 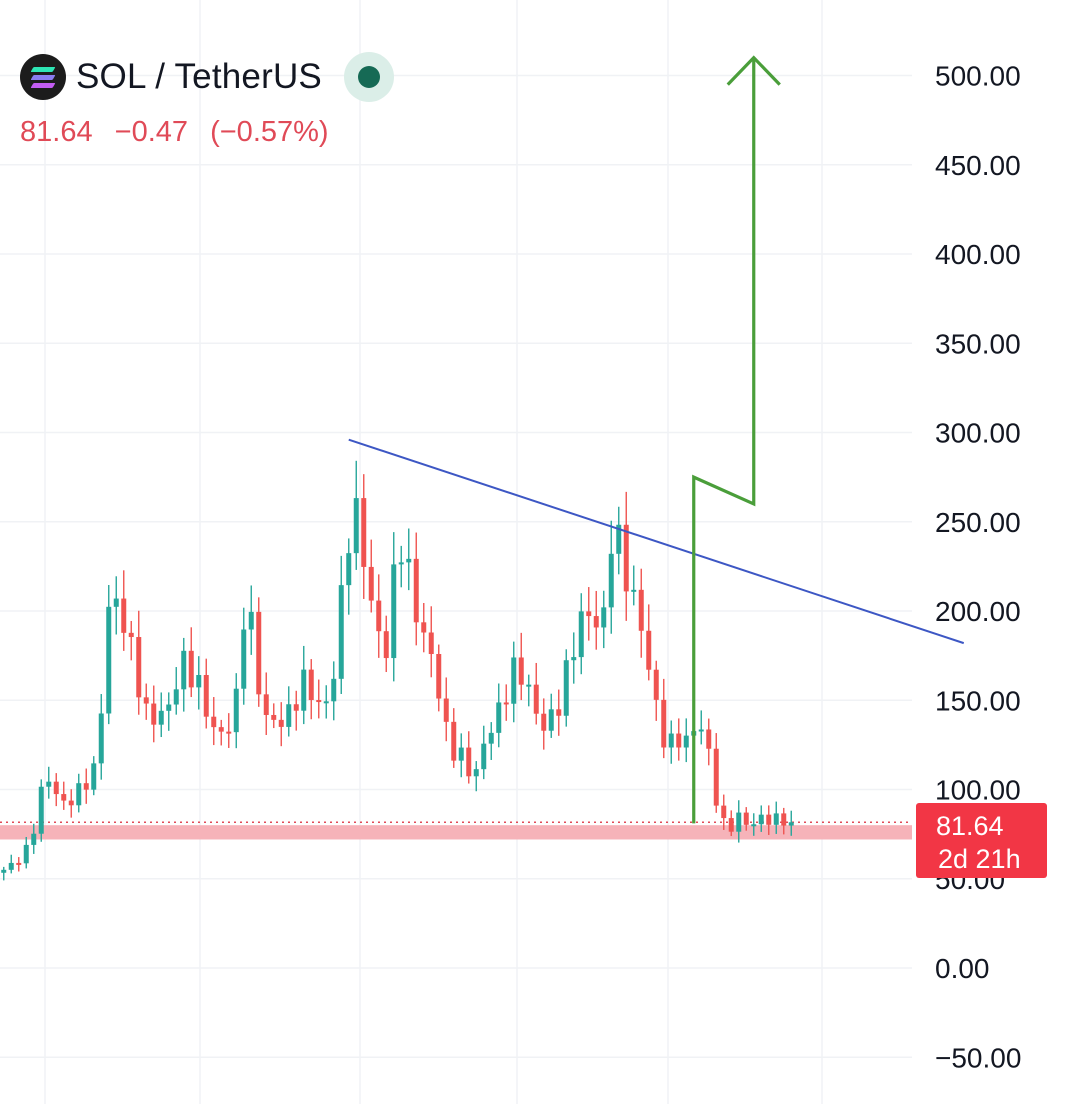 What do you see at coordinates (978, 1057) in the screenshot?
I see `y-tick-label: −50.00` at bounding box center [978, 1057].